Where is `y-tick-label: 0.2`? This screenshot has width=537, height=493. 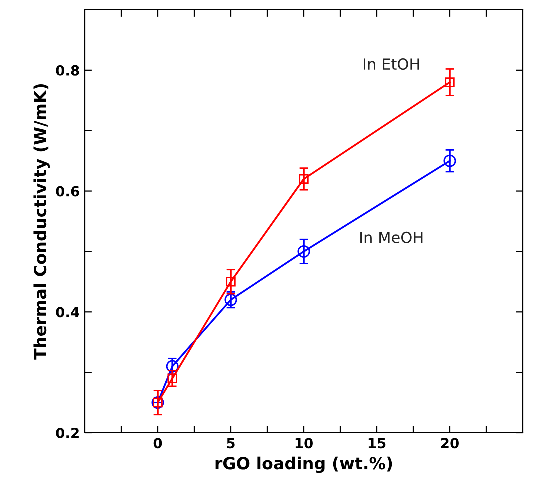
y-tick-label: 0.2 is located at coordinates (67, 433).